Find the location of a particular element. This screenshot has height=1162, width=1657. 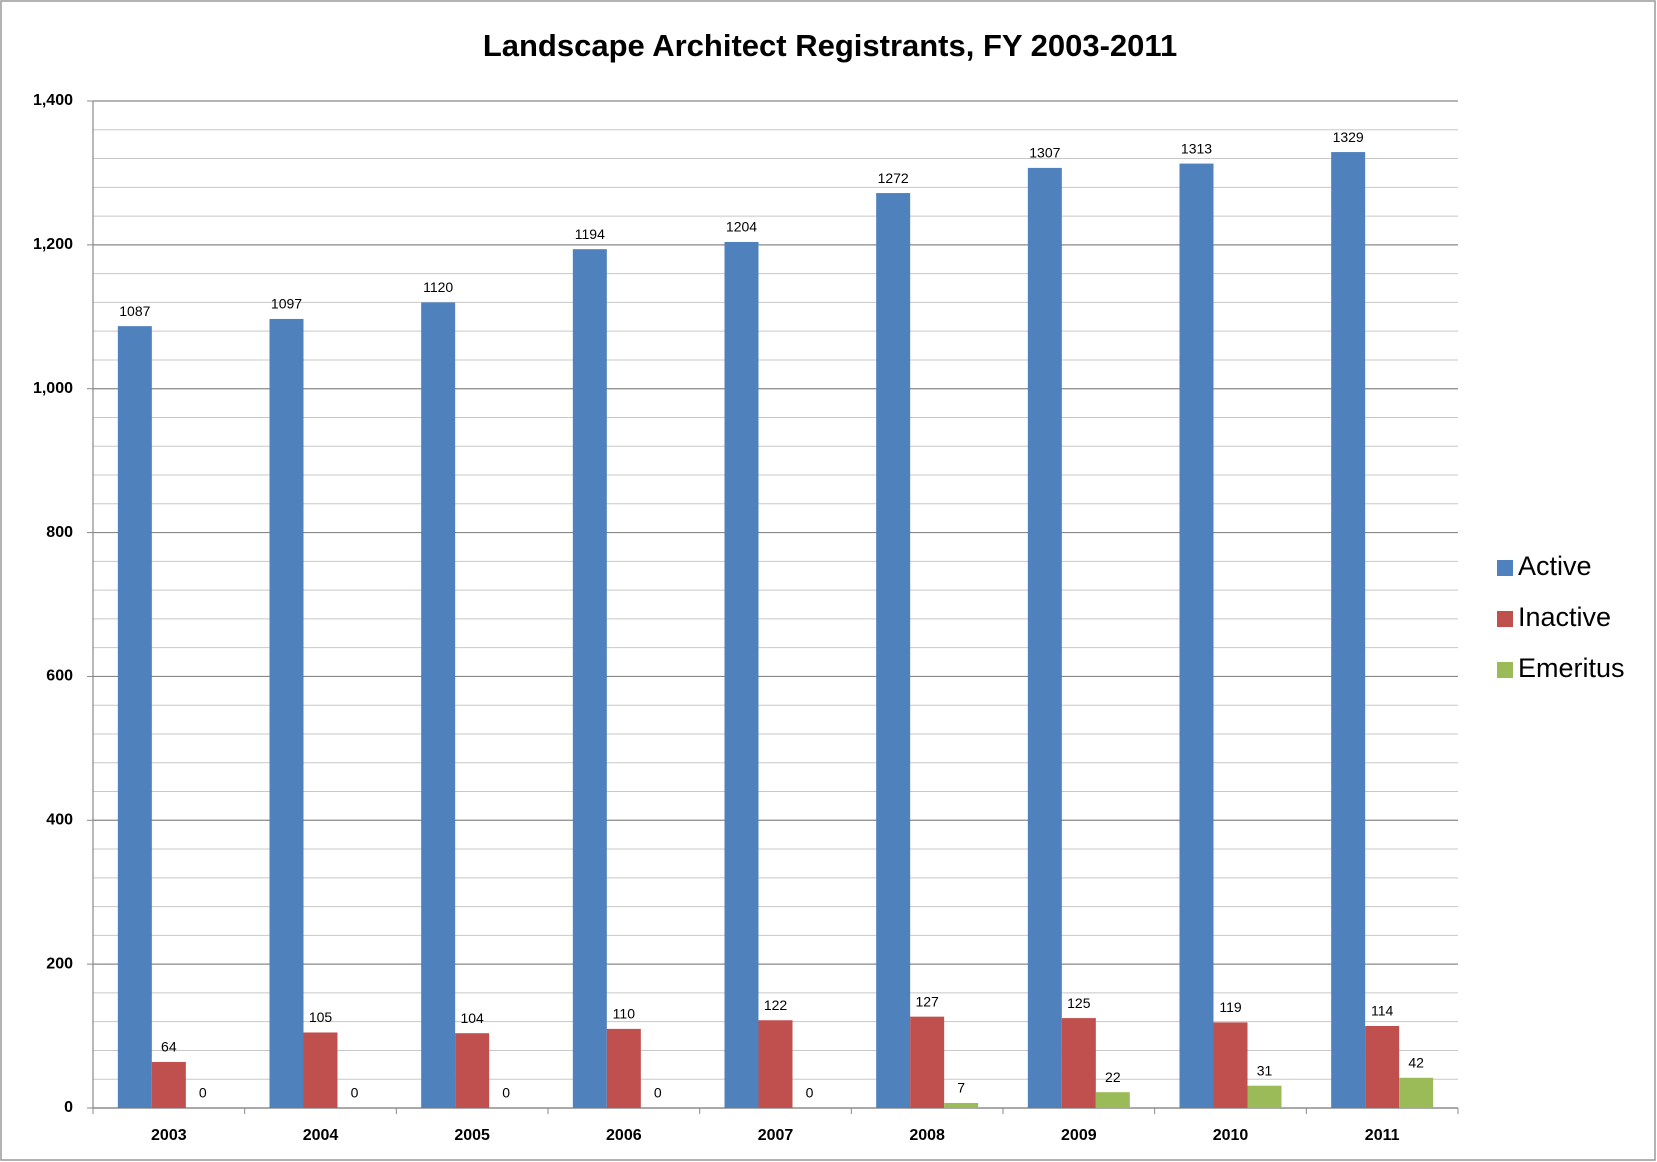

data-label: 1307 is located at coordinates (1044, 153).